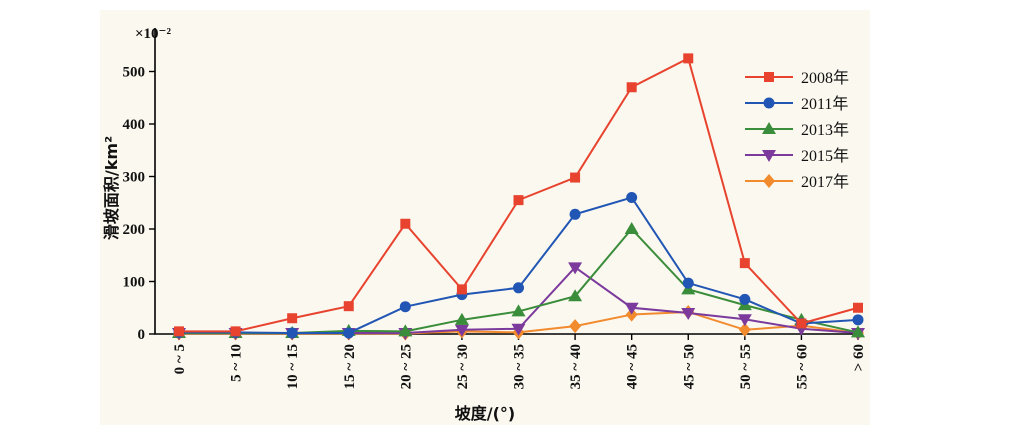 This screenshot has width=1009, height=435. What do you see at coordinates (111, 188) in the screenshot?
I see `y-axis-title: 滑坡面积/km²` at bounding box center [111, 188].